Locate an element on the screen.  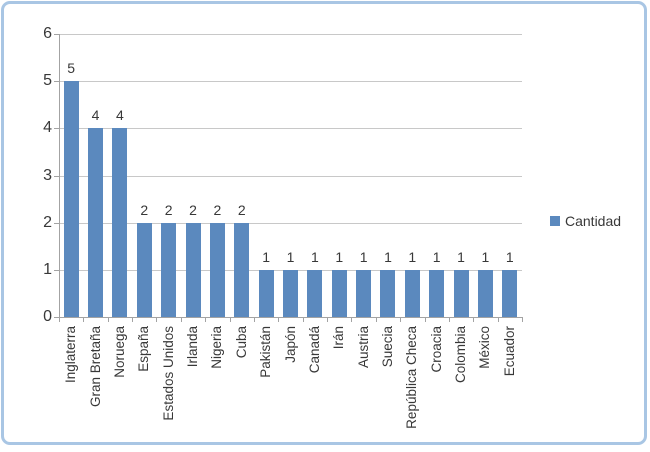
y-axis-line is located at coordinates (59, 175).